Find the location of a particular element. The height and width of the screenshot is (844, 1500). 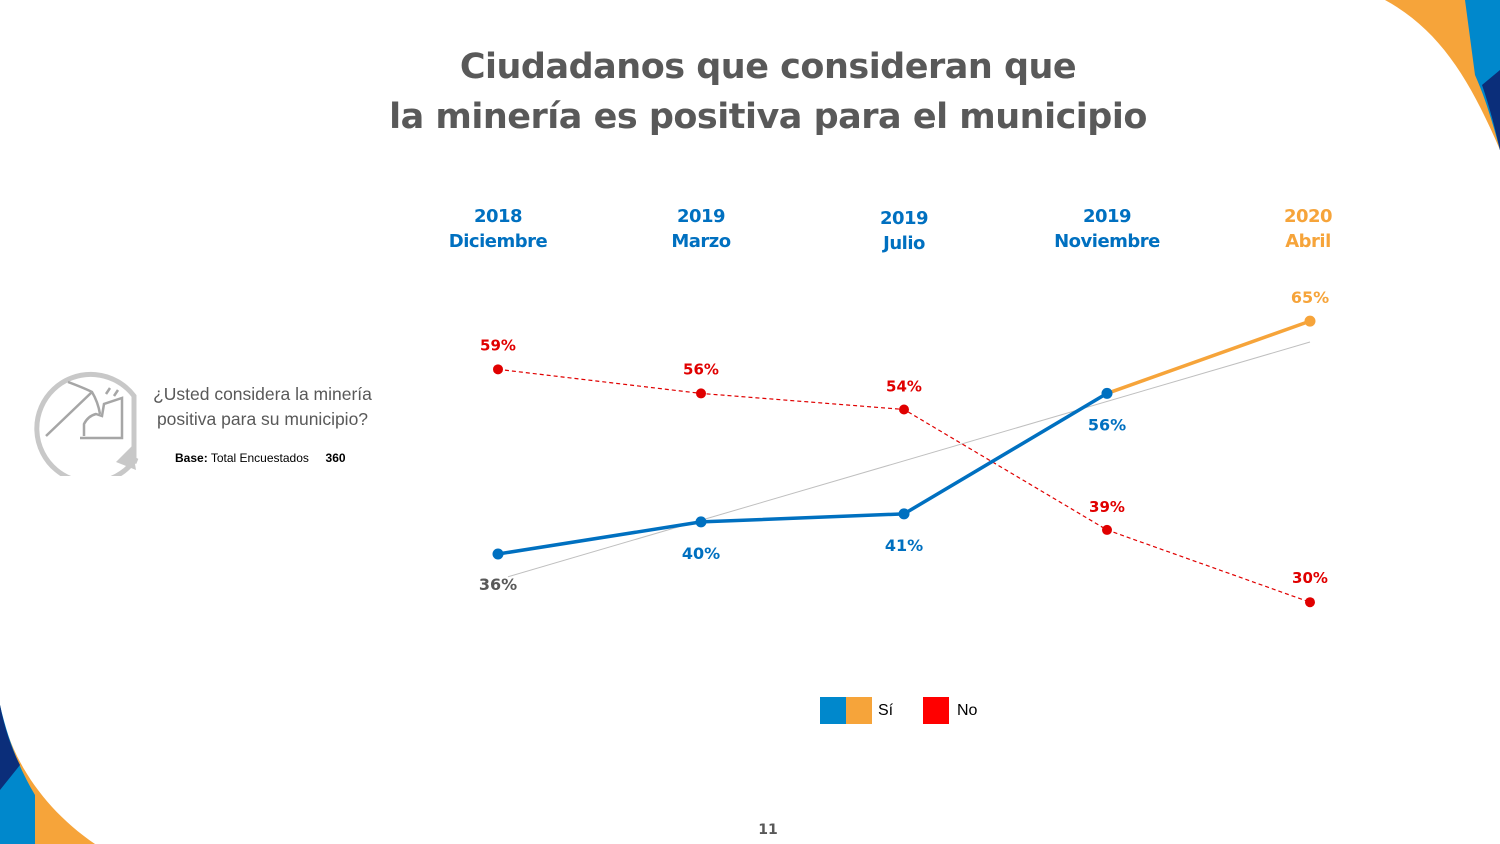

base-text: Total Encuestados is located at coordinates (259, 458).